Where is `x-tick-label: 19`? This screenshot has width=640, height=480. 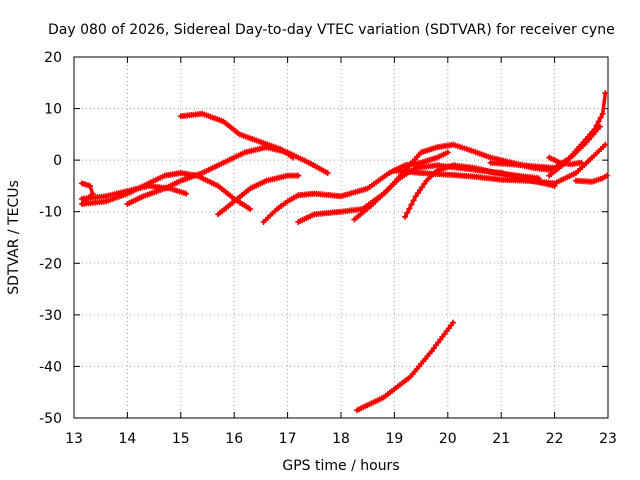 x-tick-label: 19 is located at coordinates (394, 439).